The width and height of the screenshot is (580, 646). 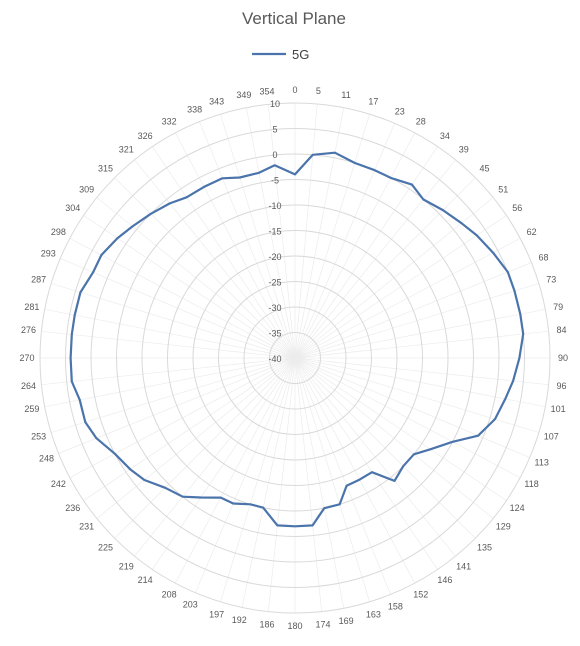 What do you see at coordinates (28, 386) in the screenshot?
I see `angle-label: 264` at bounding box center [28, 386].